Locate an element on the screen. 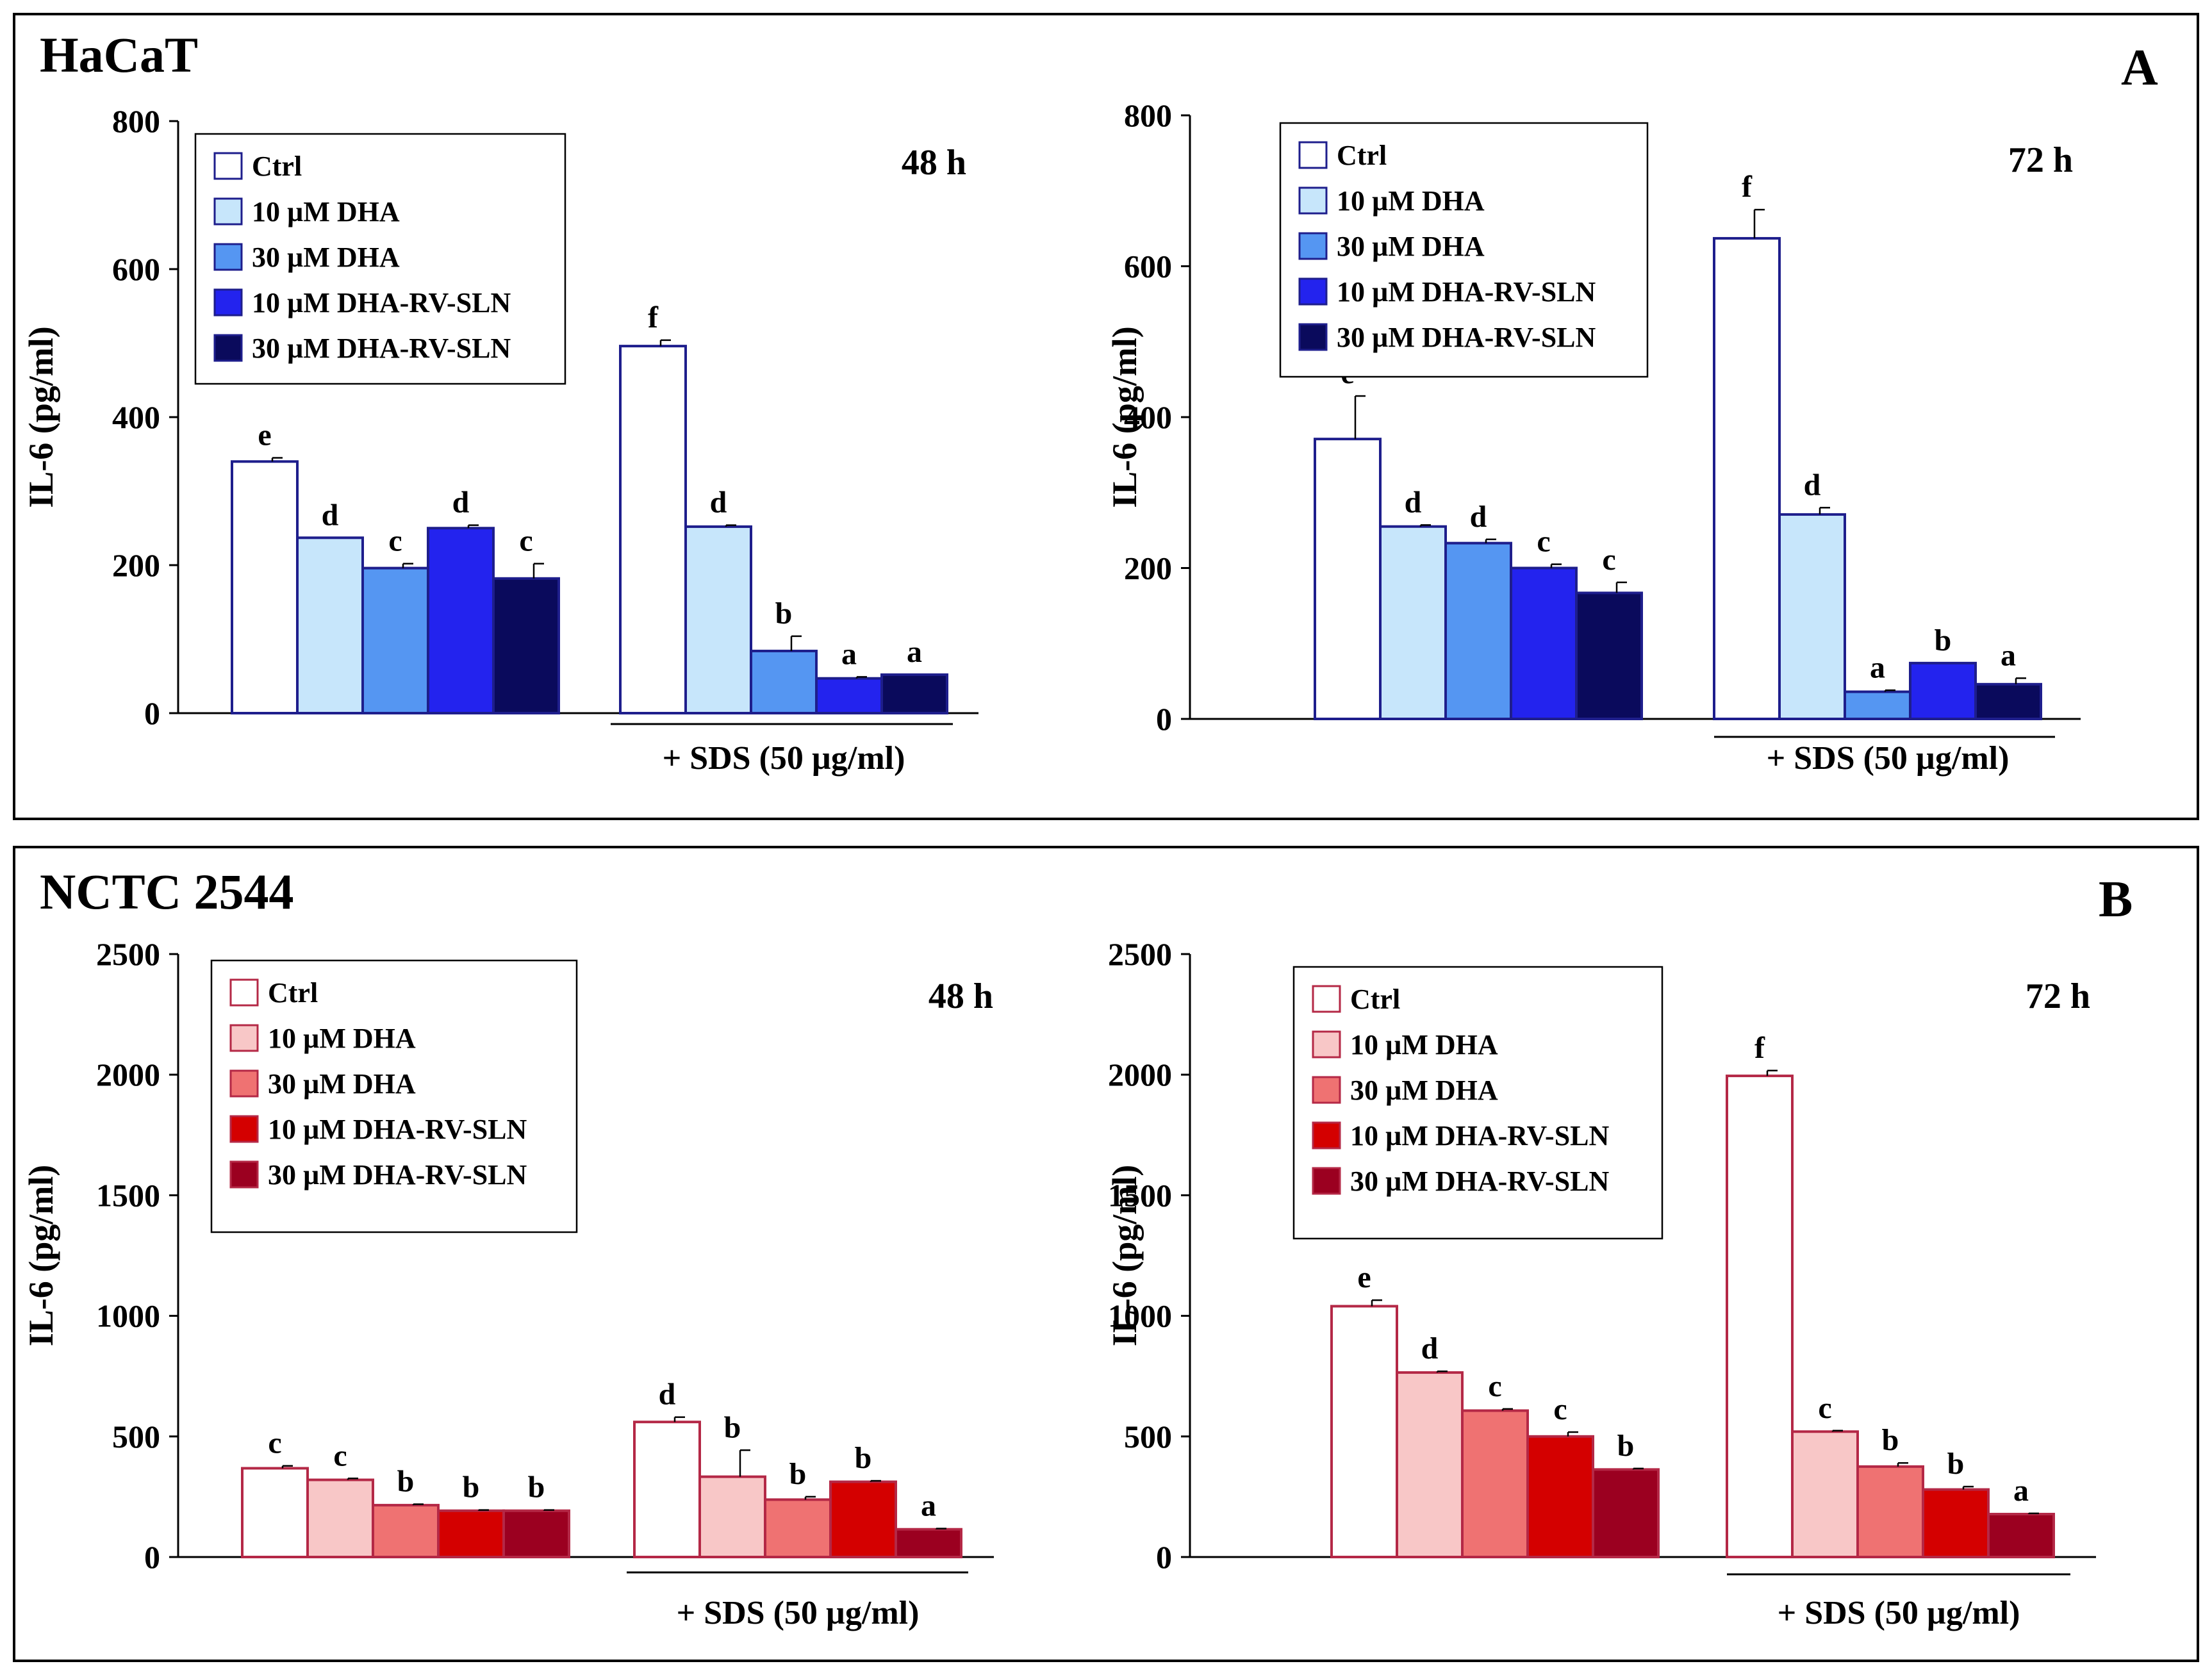 This screenshot has width=2212, height=1673. legend-label: 30 µM DHA-RV-SLN is located at coordinates (382, 348).